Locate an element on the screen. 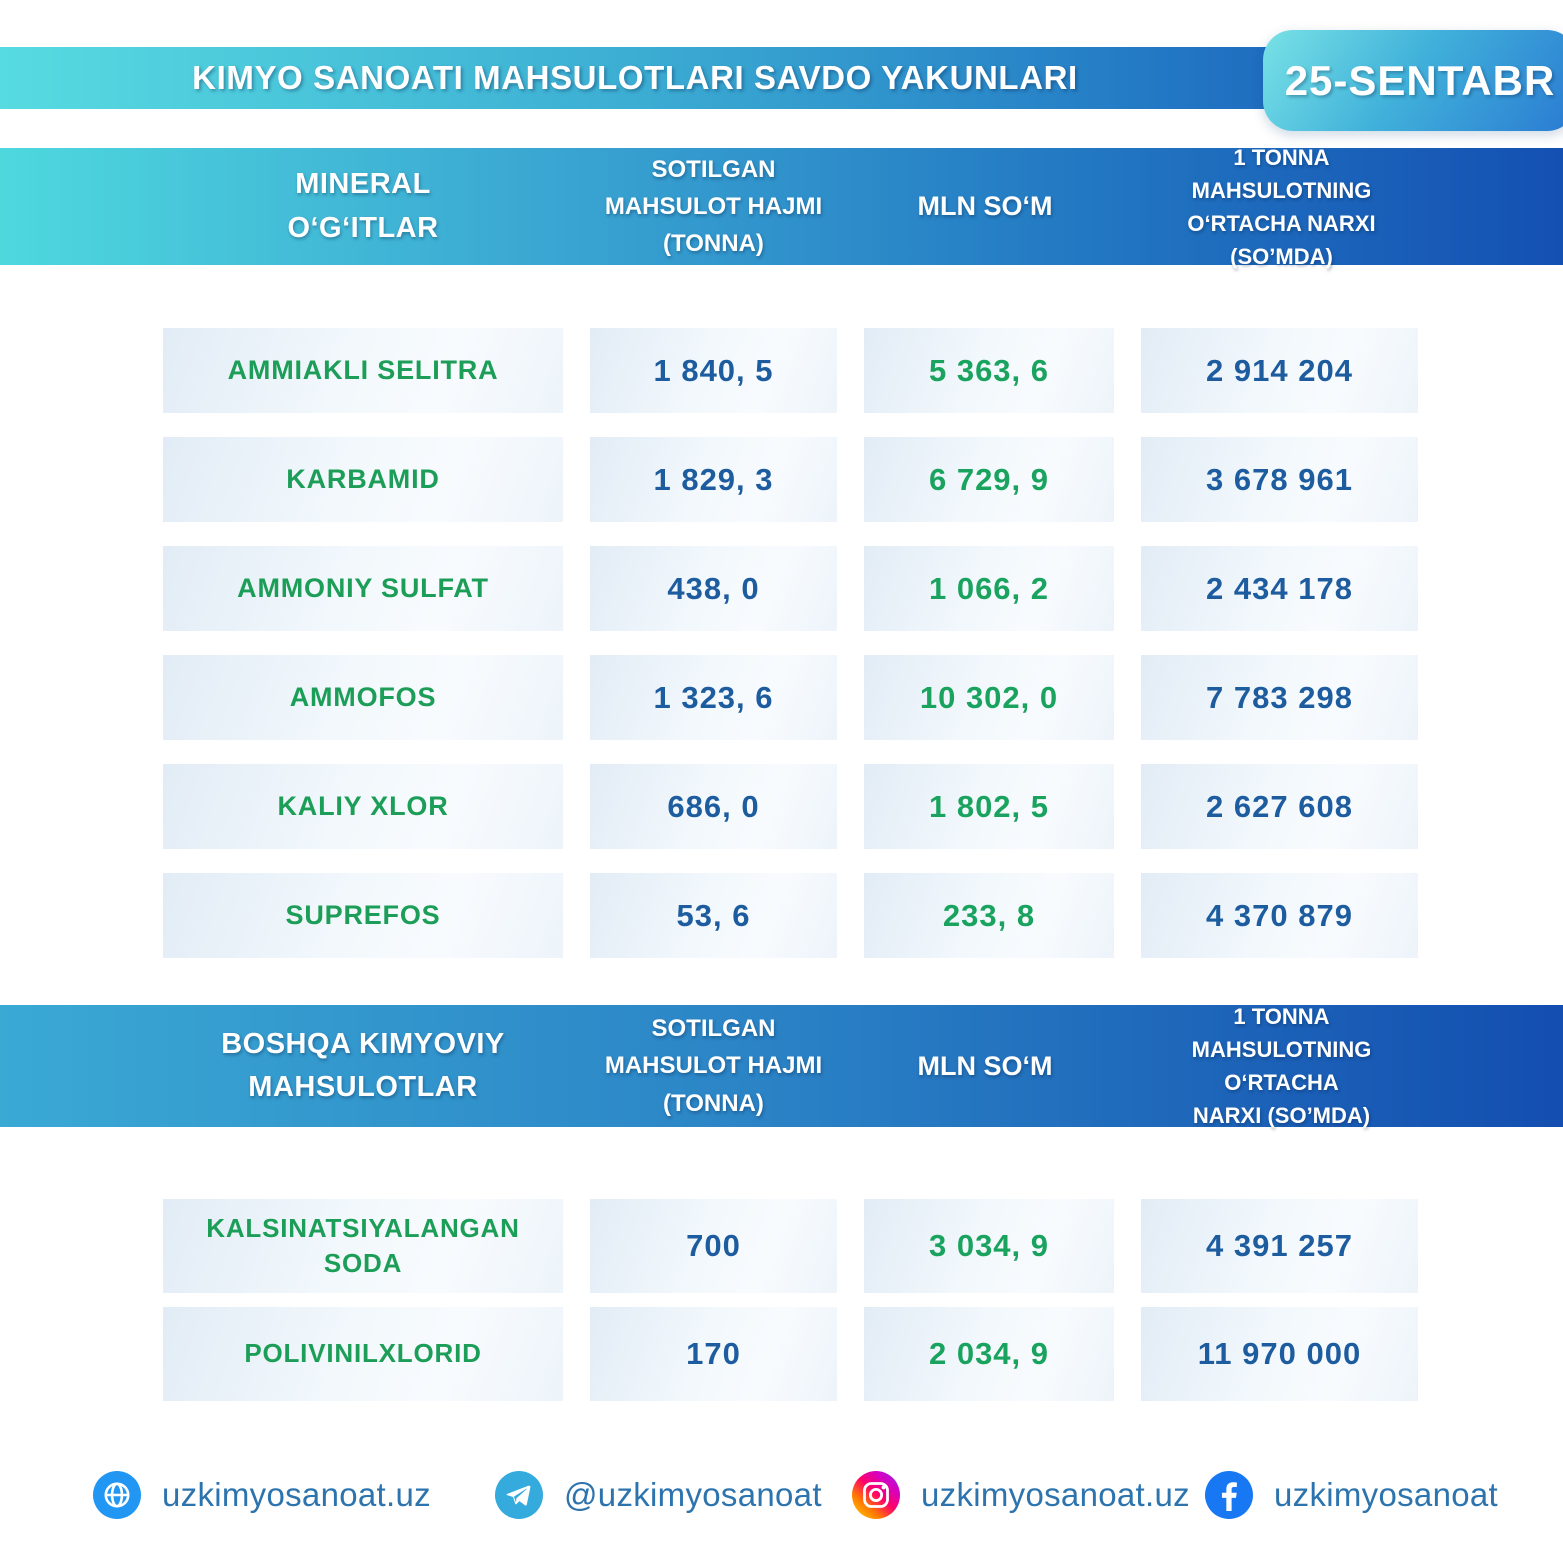  volume-cell: 170 is located at coordinates (713, 1354).